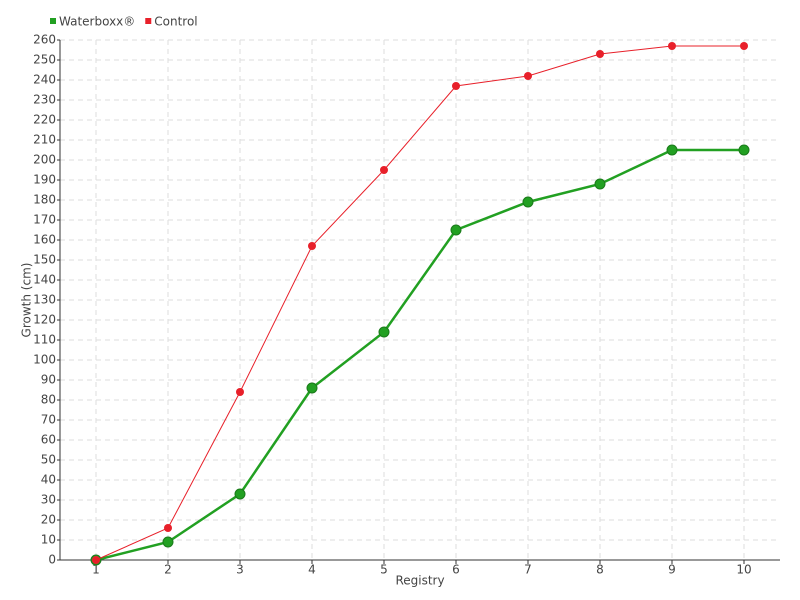 Image resolution: width=800 pixels, height=600 pixels. I want to click on y-tick-label: 180, so click(44, 200).